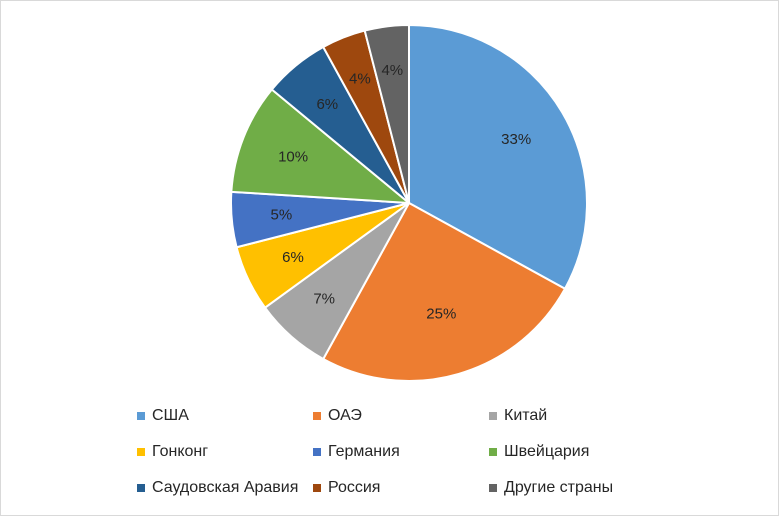  What do you see at coordinates (526, 415) in the screenshot?
I see `legend-label-3: Китай` at bounding box center [526, 415].